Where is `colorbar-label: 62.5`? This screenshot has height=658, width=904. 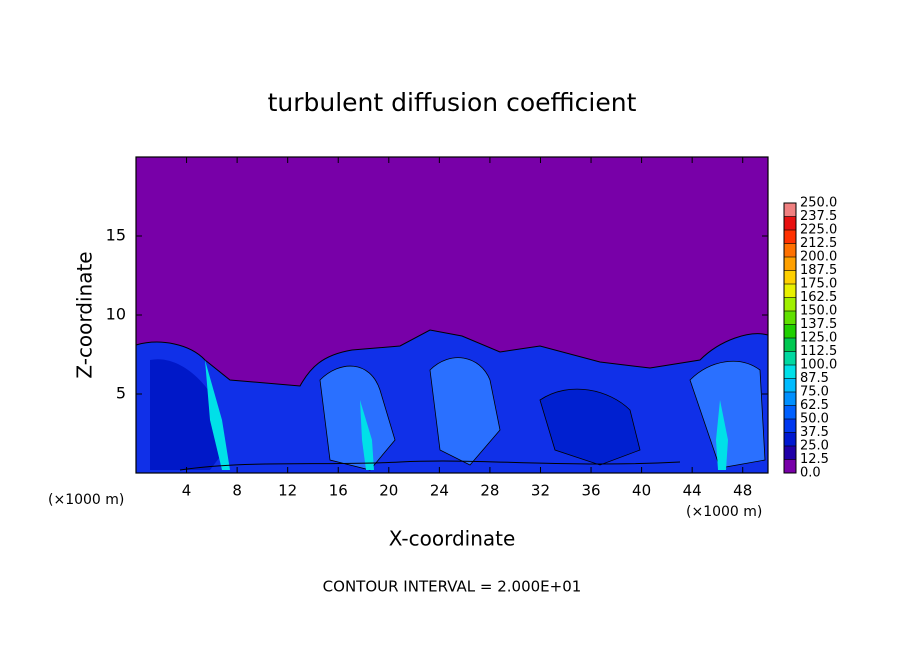 colorbar-label: 62.5 is located at coordinates (814, 405).